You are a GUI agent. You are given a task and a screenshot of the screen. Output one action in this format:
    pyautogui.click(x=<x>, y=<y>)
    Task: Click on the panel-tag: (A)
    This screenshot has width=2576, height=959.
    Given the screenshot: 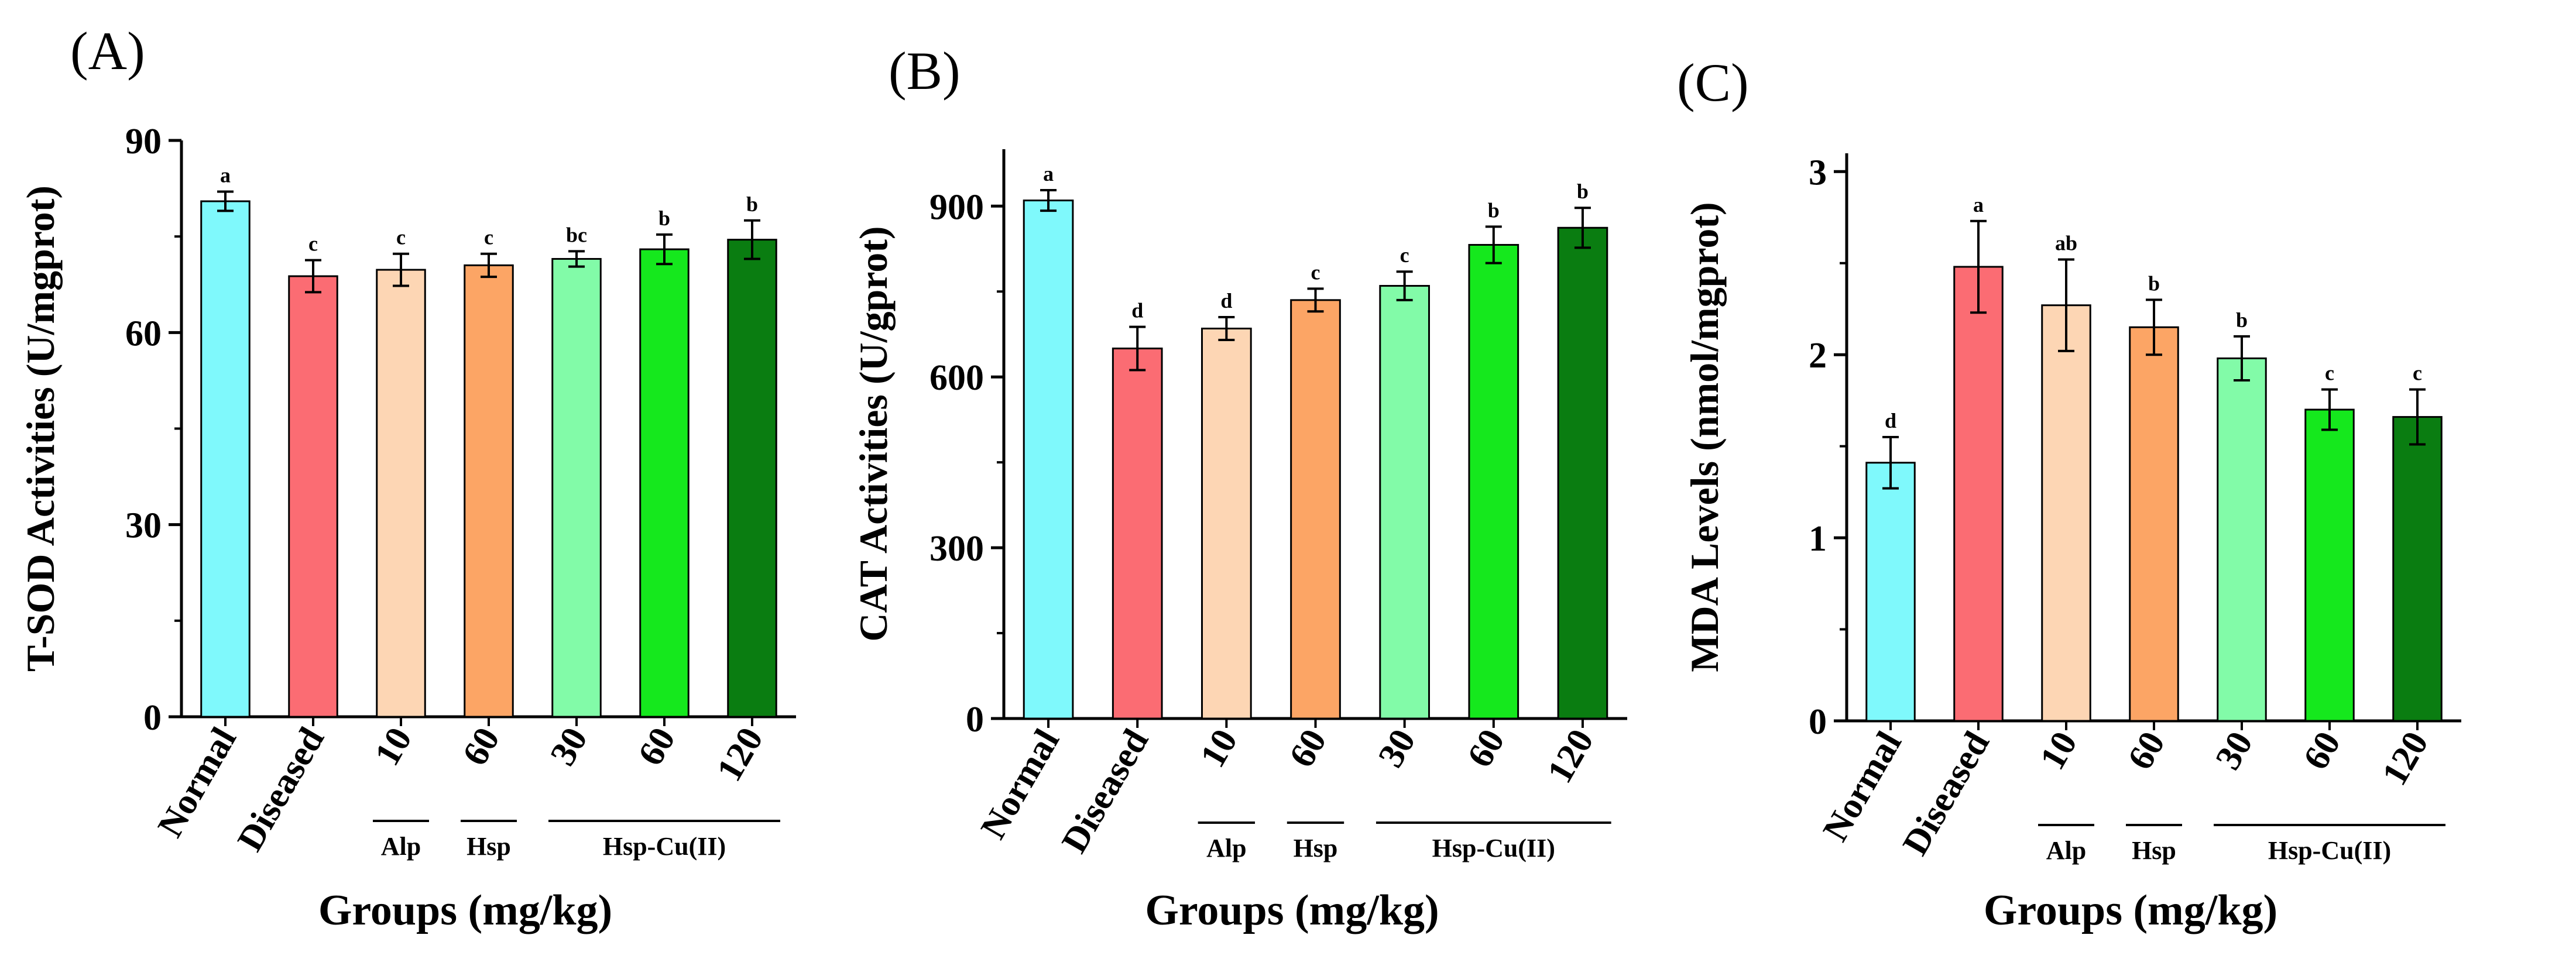 What is the action you would take?
    pyautogui.click(x=108, y=51)
    